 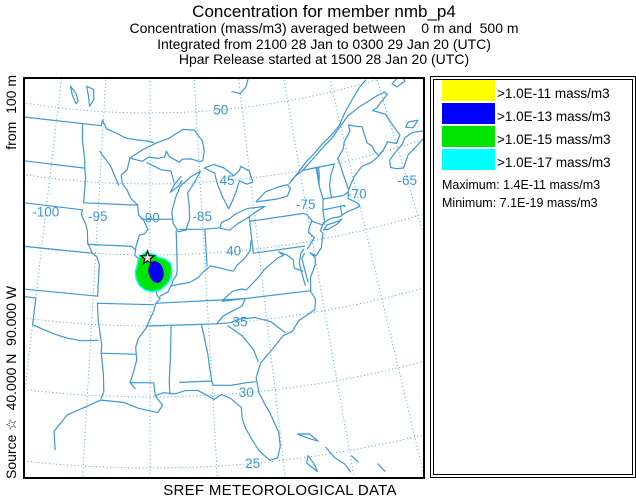 What do you see at coordinates (554, 116) in the screenshot?
I see `legend-label: >1.0E-13 mass/m3` at bounding box center [554, 116].